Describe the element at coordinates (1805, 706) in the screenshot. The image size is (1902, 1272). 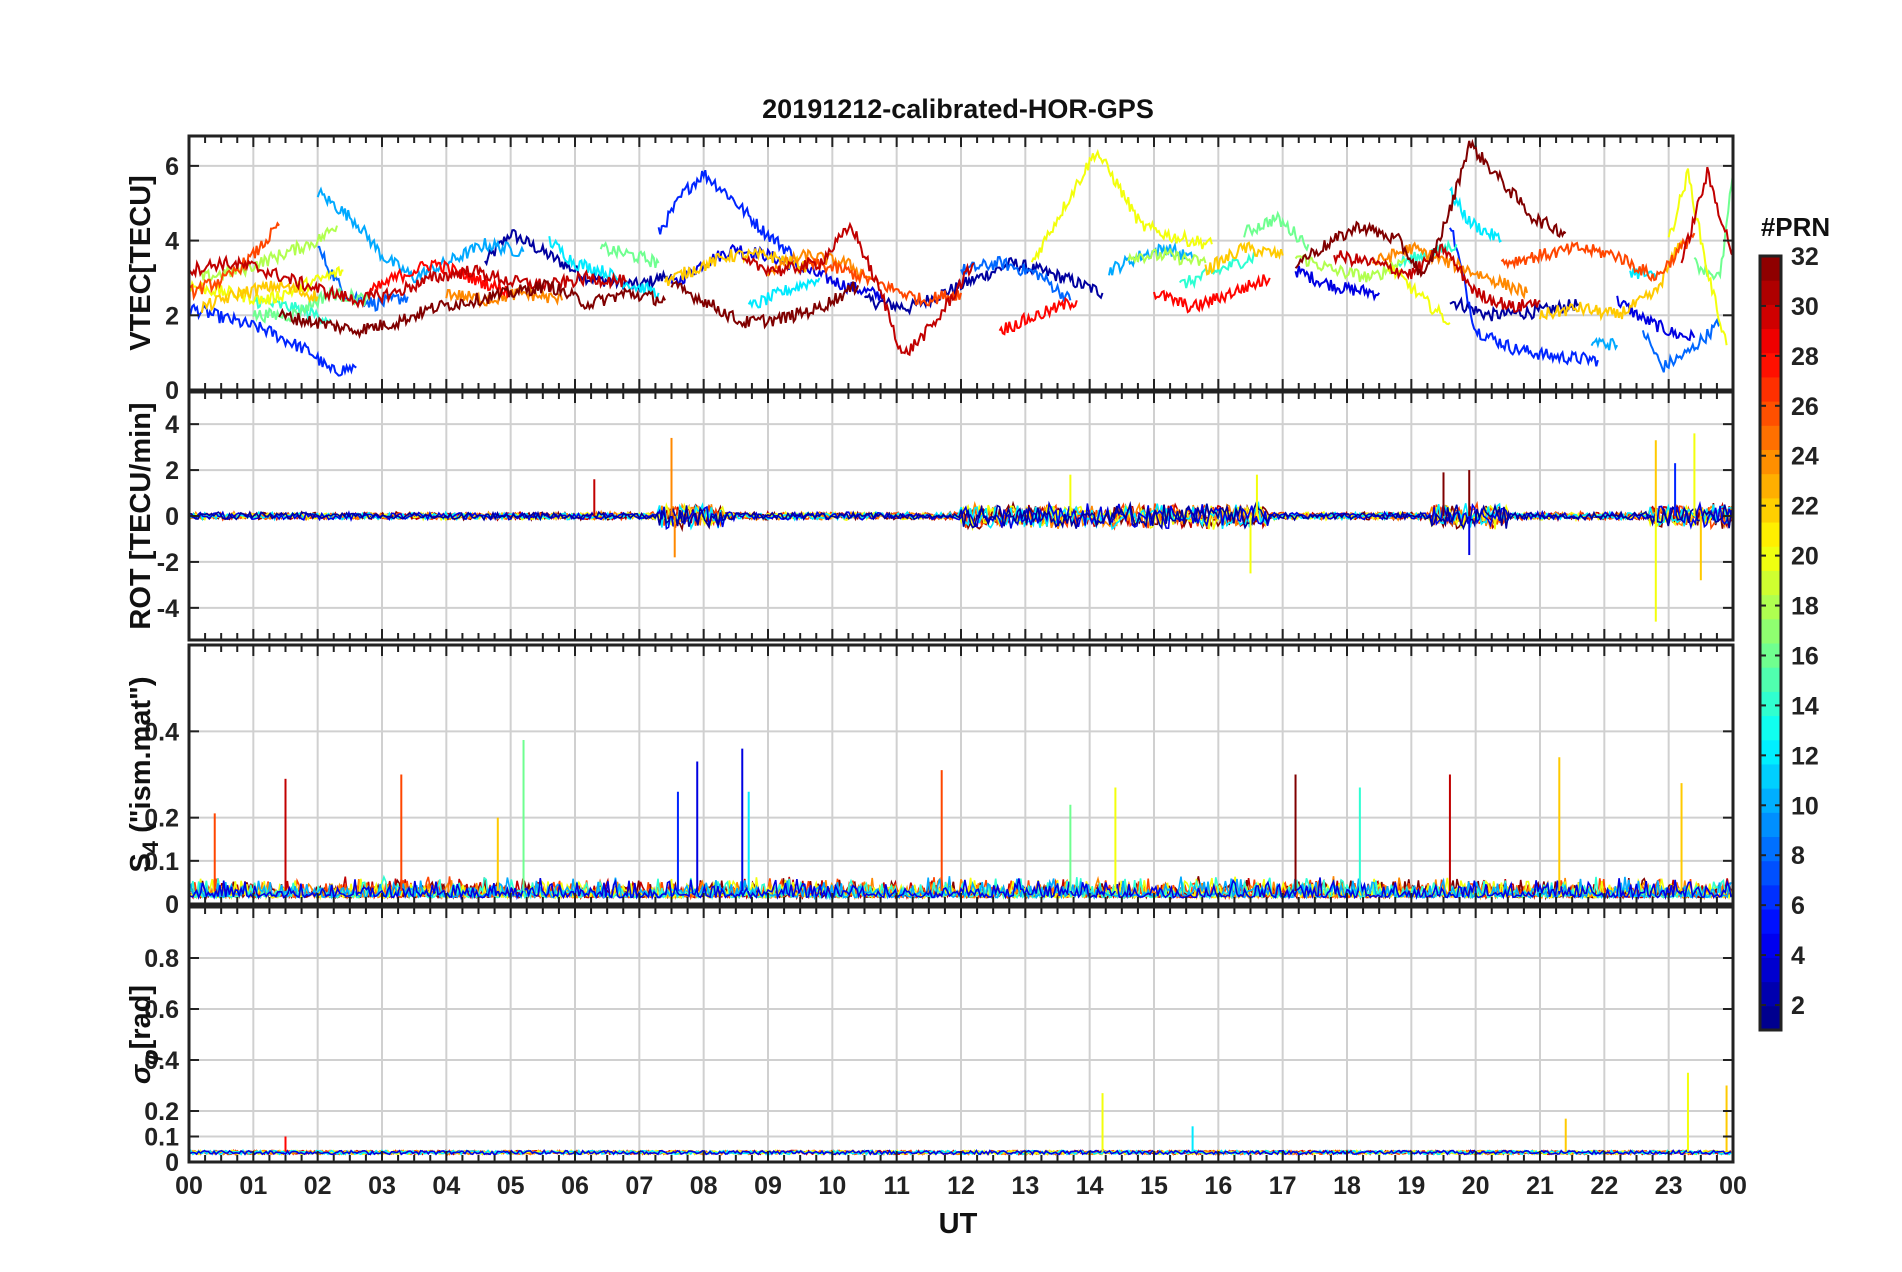
I see `colorbar-tick-label: 14` at that location.